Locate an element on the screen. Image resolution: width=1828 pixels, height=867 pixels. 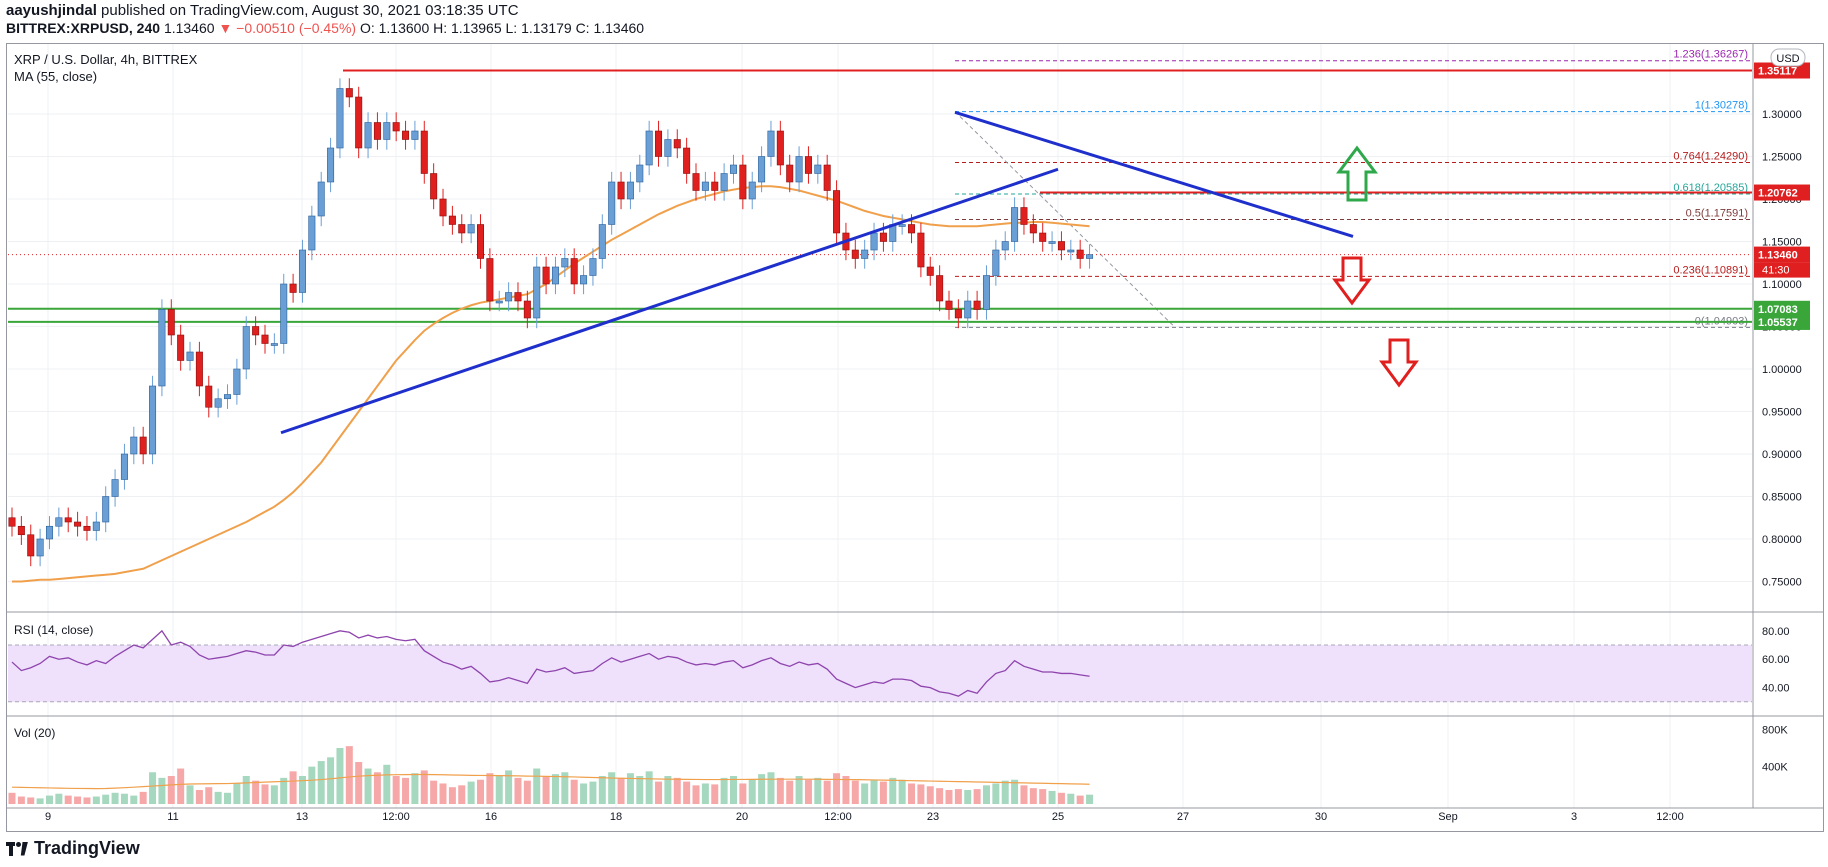
y-tick-label: 0.95000 is located at coordinates (1782, 413).